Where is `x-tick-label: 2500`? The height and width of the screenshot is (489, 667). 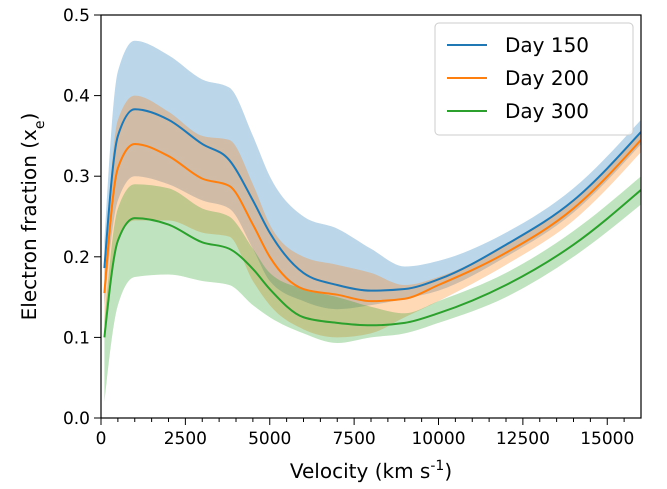
x-tick-label: 2500 is located at coordinates (186, 439).